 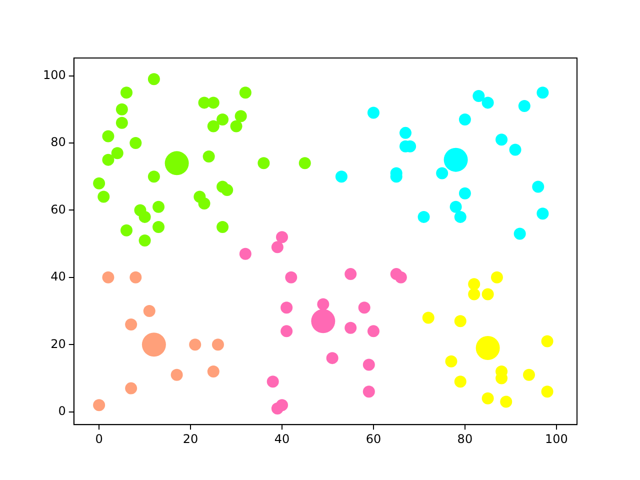 What do you see at coordinates (282, 439) in the screenshot?
I see `x-tick-label: 40` at bounding box center [282, 439].